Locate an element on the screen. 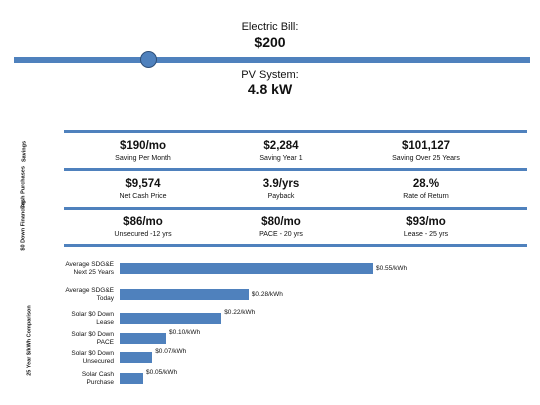 The image size is (540, 405). savings-metric: $190/mo Saving Per Month is located at coordinates (143, 151).